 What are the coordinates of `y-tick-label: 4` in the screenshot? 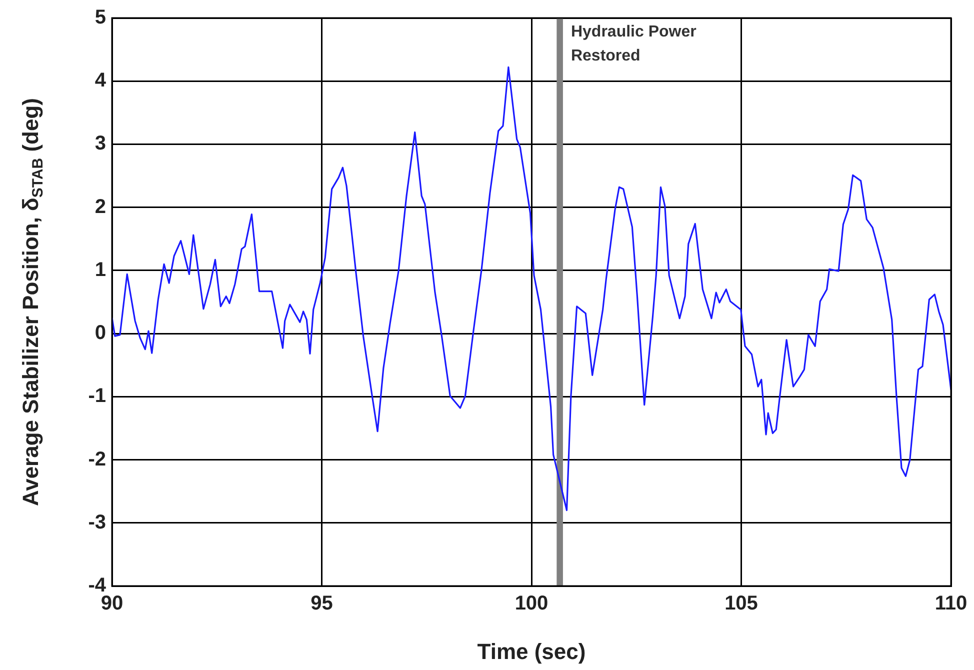 It's located at (100, 81).